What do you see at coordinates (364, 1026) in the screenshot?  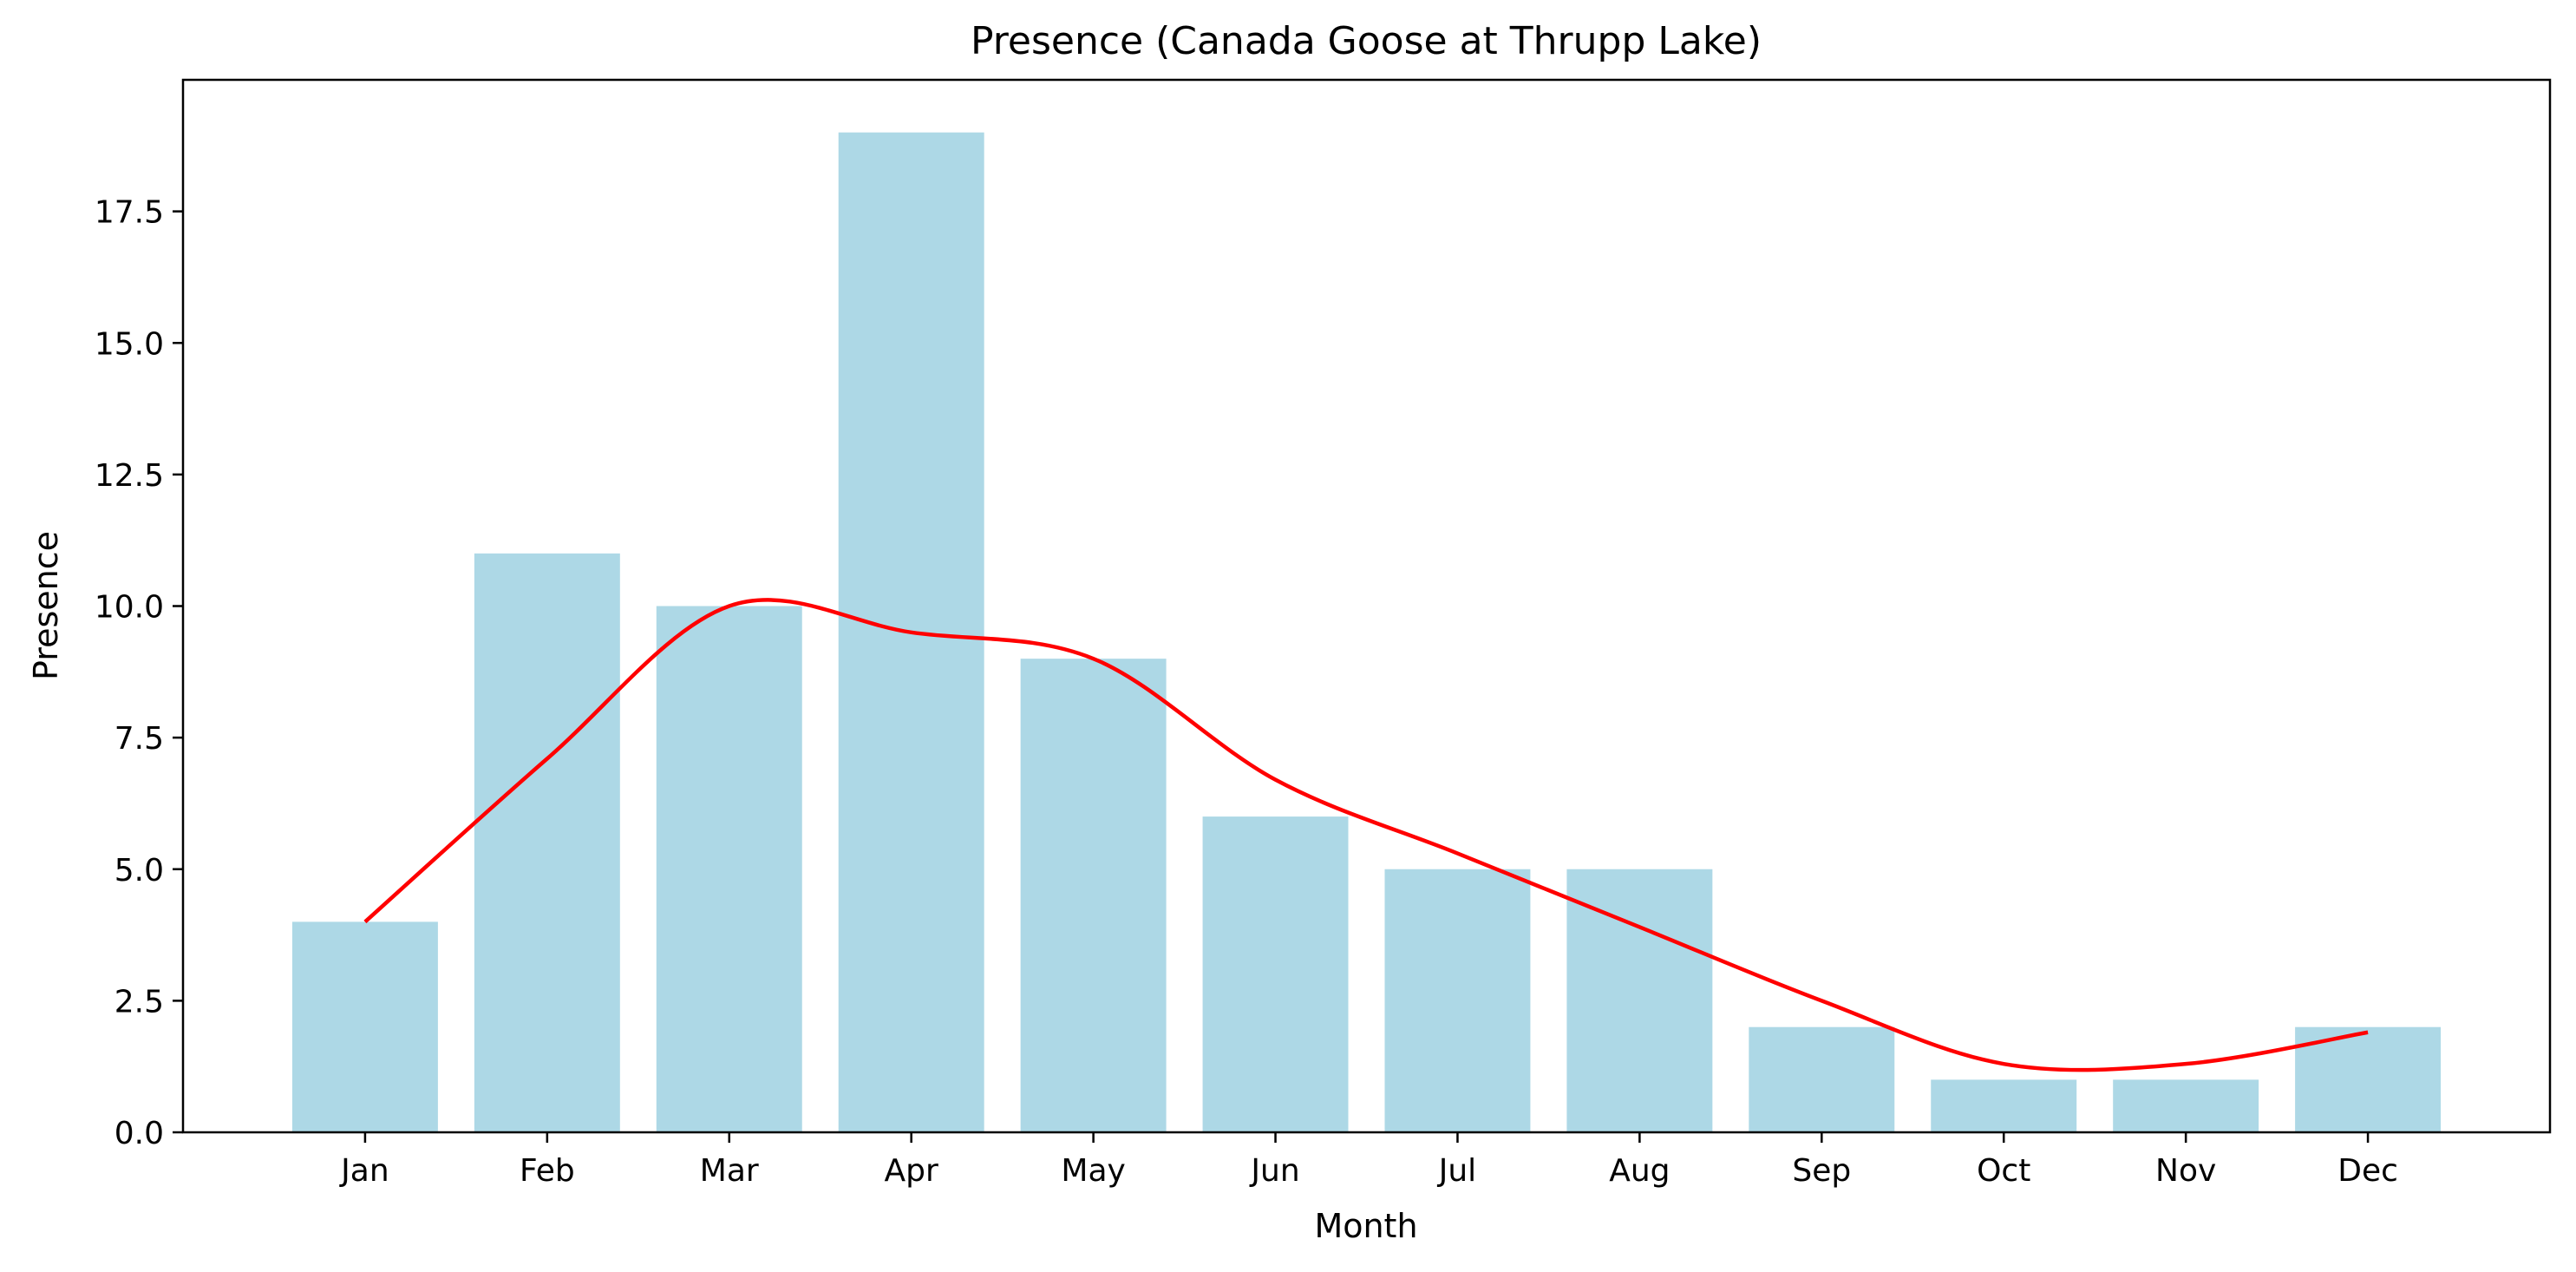 I see `bar-jan` at bounding box center [364, 1026].